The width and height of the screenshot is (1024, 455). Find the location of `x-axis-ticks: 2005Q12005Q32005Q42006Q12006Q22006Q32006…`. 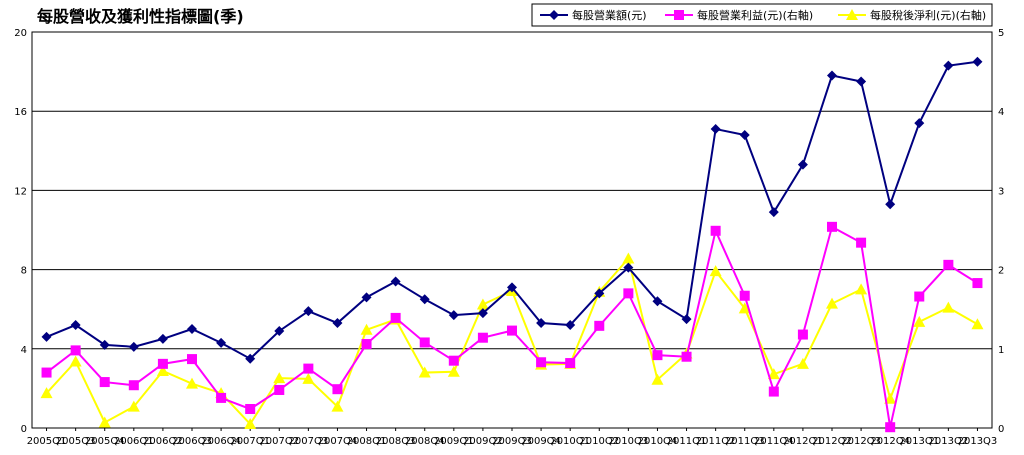

x-axis-ticks: 2005Q12005Q32005Q42006Q12006Q22006Q32006… is located at coordinates (512, 437).